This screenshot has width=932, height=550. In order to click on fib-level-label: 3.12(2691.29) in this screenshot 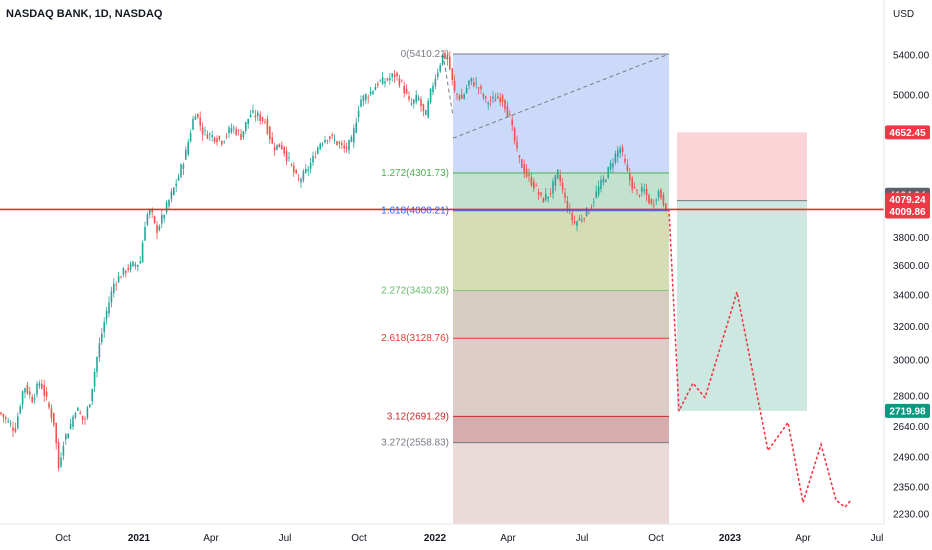, I will do `click(418, 416)`.